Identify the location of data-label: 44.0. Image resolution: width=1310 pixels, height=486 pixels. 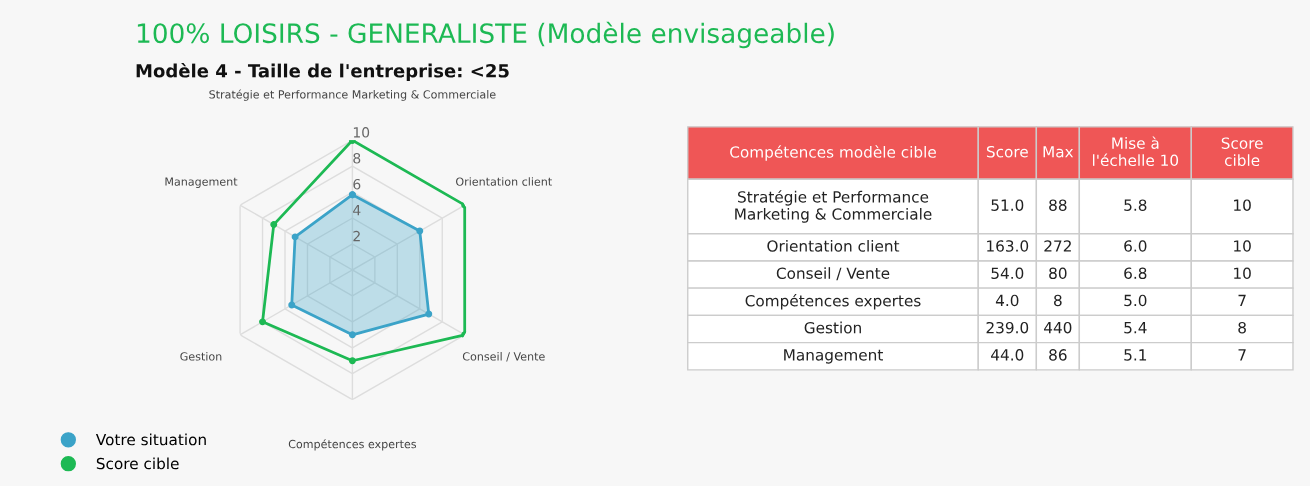
(1007, 355).